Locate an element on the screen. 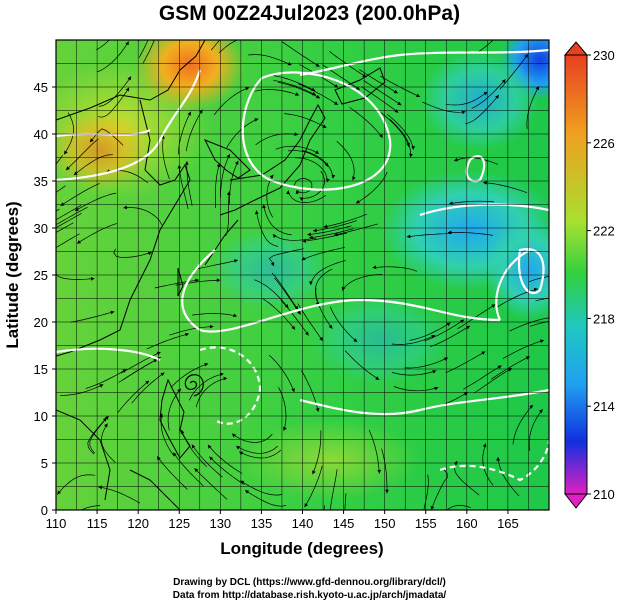  x-tick-label: 120 is located at coordinates (138, 523).